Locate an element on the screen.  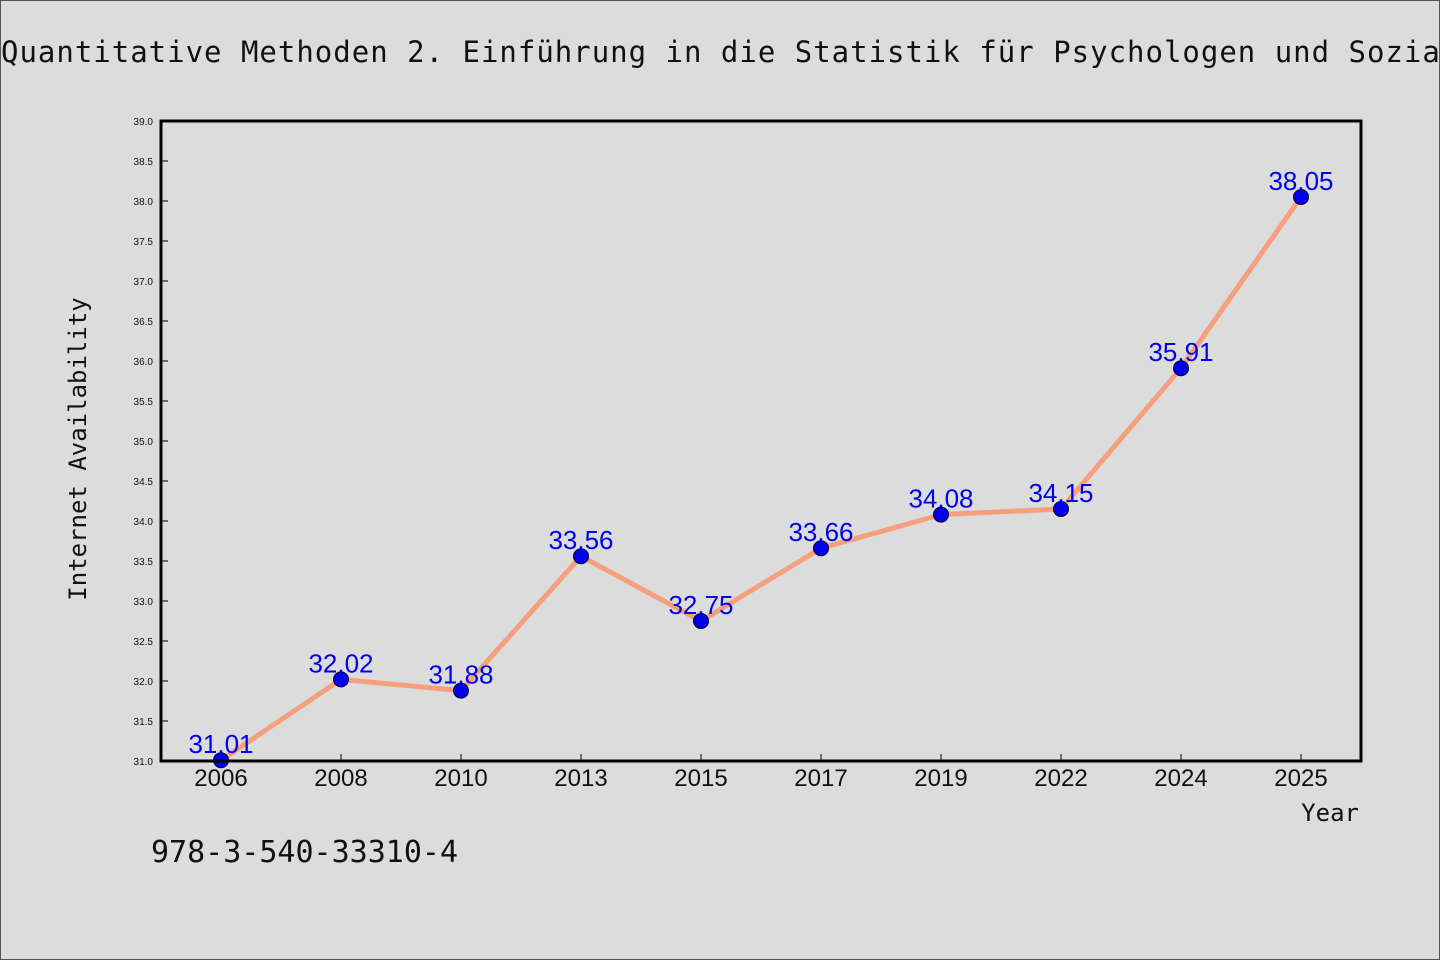
x-tick-label: 2022 is located at coordinates (1060, 778).